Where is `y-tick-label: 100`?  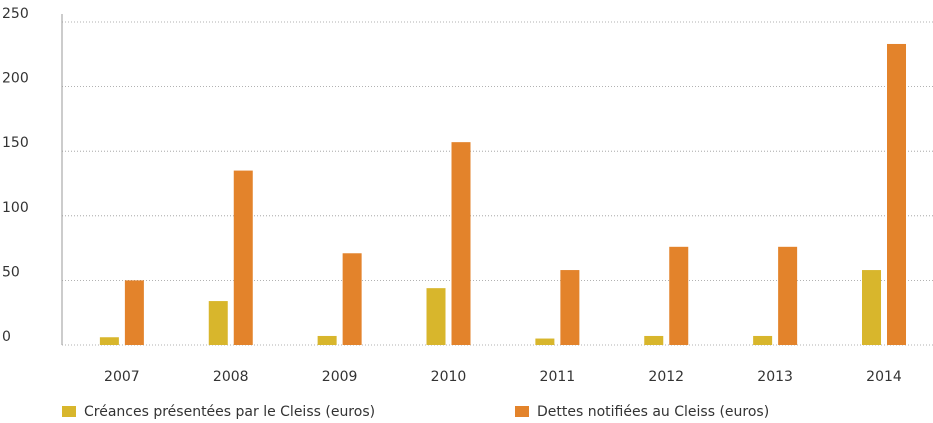
y-tick-label: 100 is located at coordinates (15, 208).